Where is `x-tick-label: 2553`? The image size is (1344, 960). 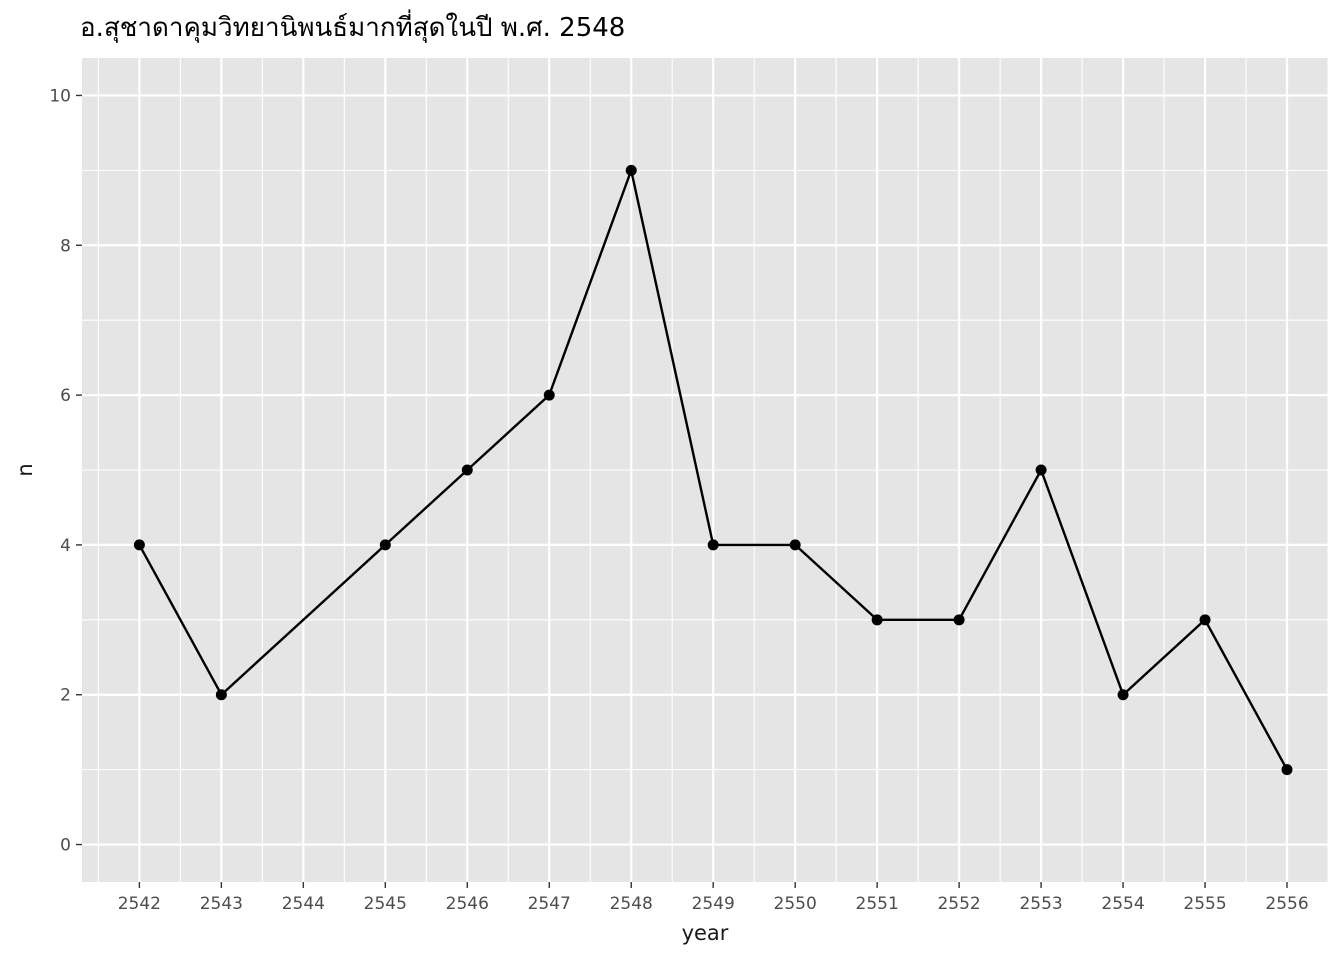
x-tick-label: 2553 is located at coordinates (1040, 904).